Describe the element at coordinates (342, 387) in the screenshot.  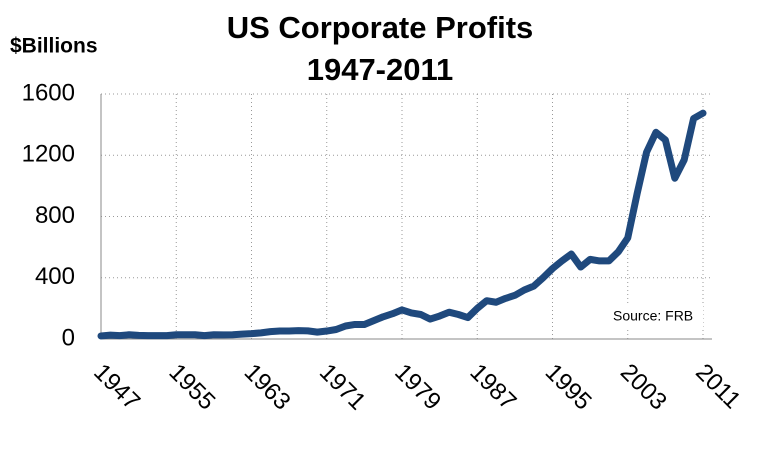
I see `x-tick-label: 1971` at that location.